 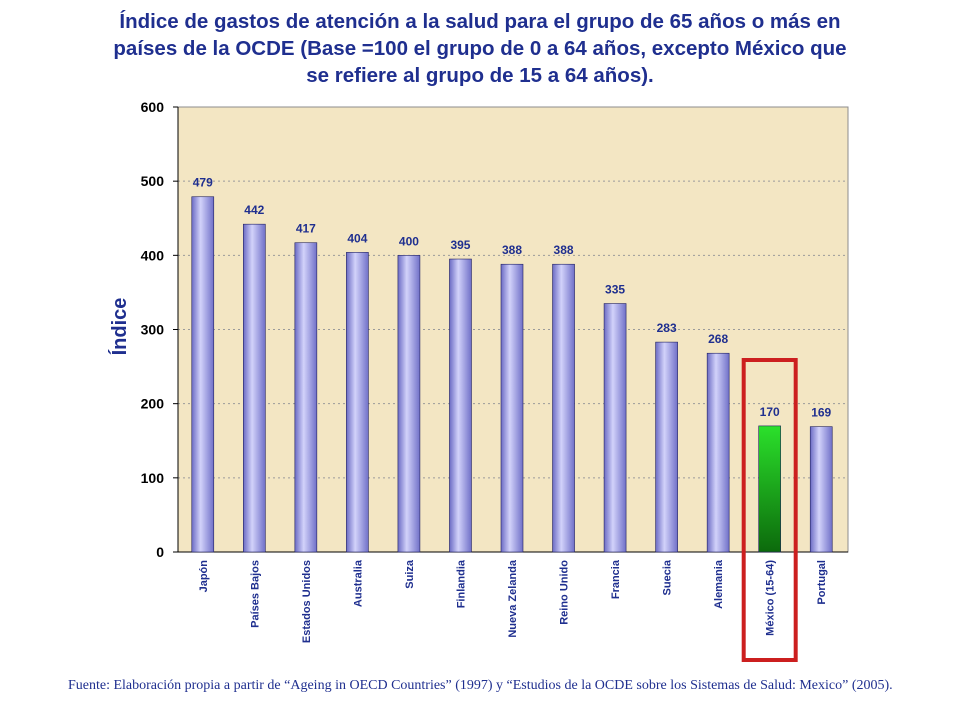 What do you see at coordinates (153, 181) in the screenshot?
I see `y-tick-label: 500` at bounding box center [153, 181].